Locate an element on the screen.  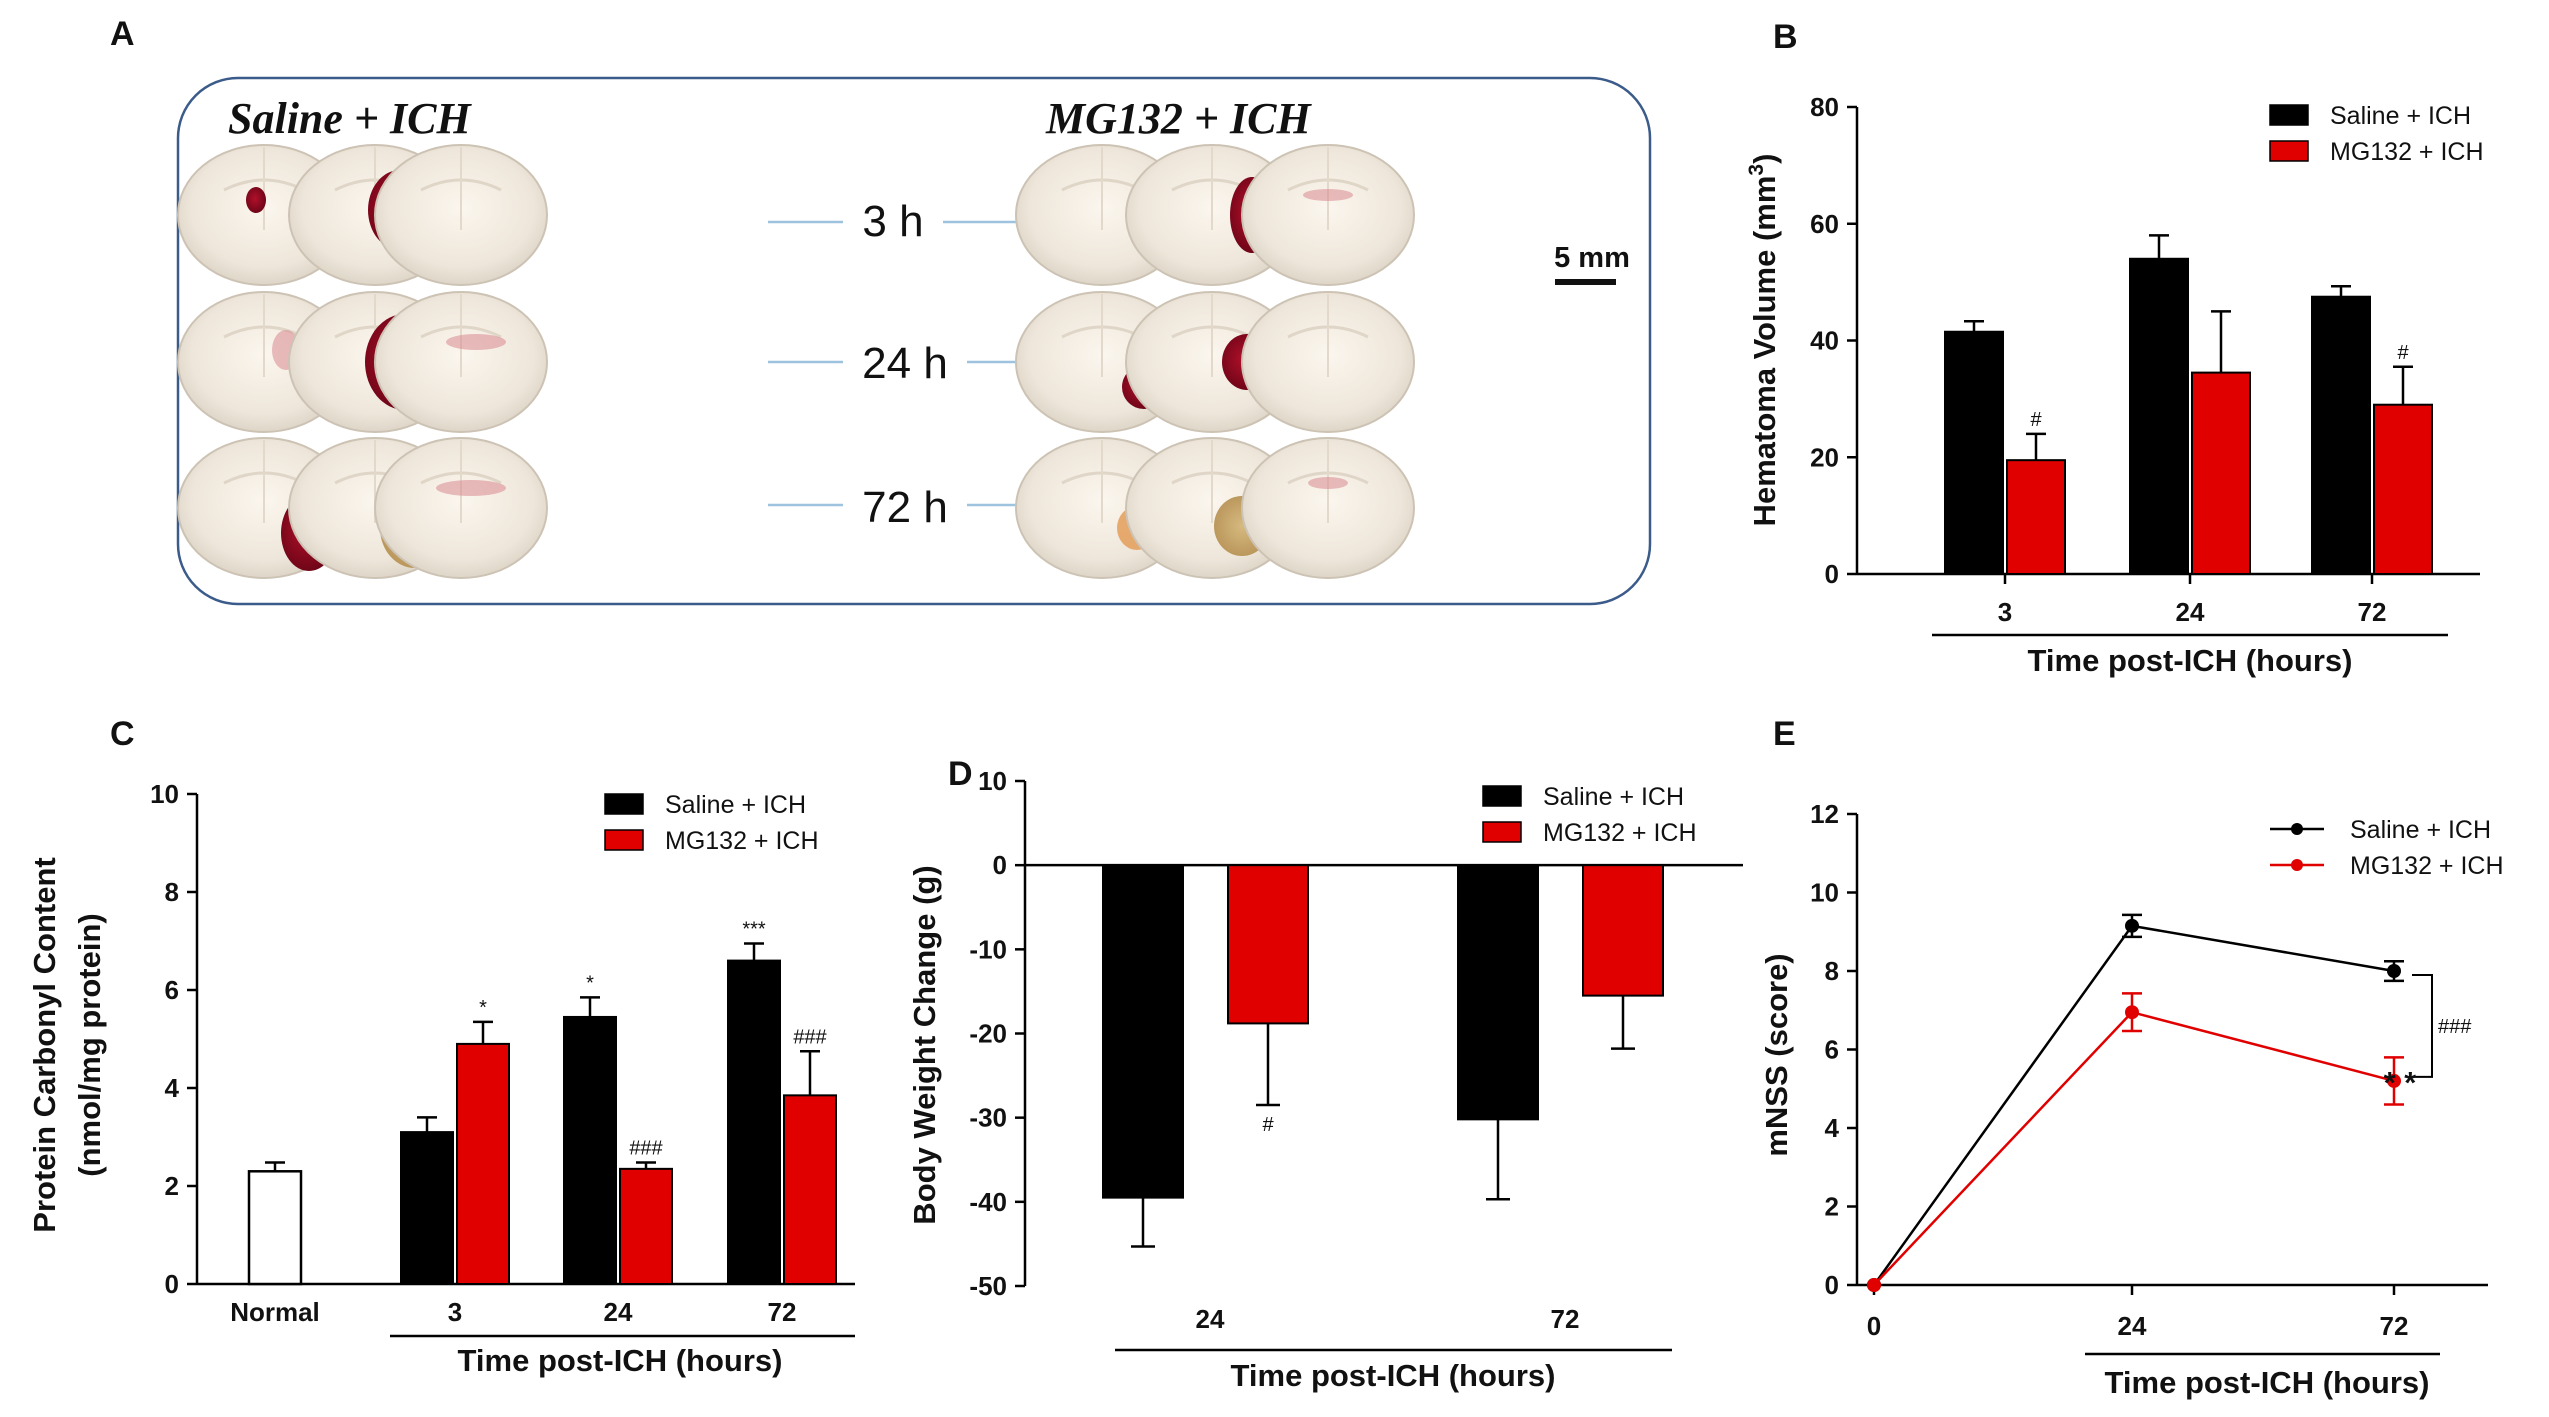
time-label-24h: 24 h is located at coordinates (905, 363).